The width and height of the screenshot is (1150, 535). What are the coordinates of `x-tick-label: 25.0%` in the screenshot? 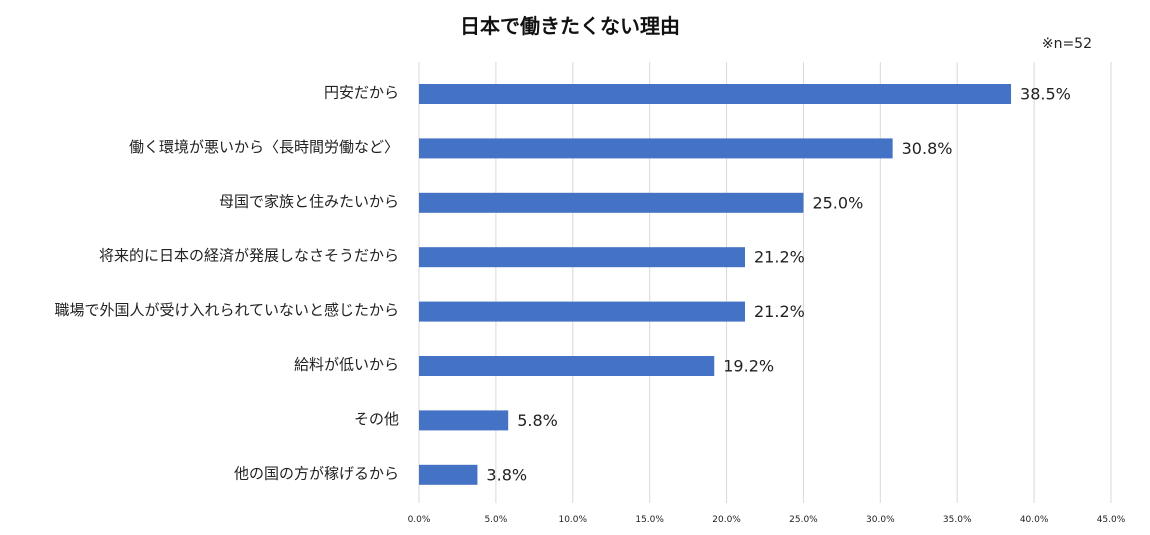 It's located at (803, 520).